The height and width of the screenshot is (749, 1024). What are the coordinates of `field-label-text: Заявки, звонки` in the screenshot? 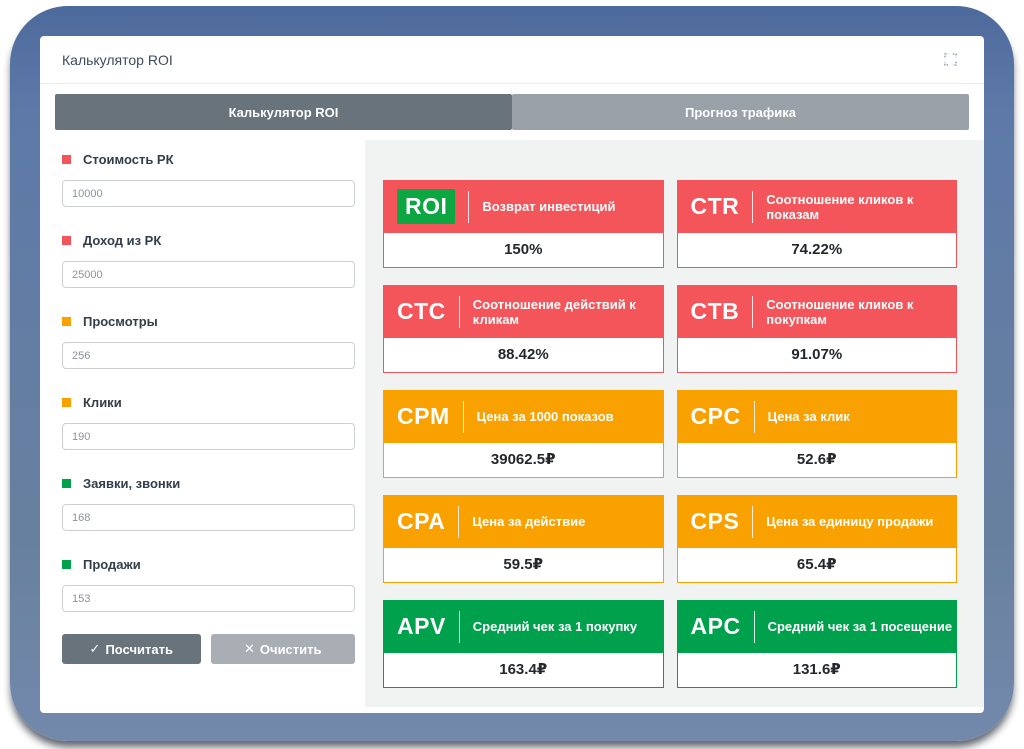 It's located at (132, 483).